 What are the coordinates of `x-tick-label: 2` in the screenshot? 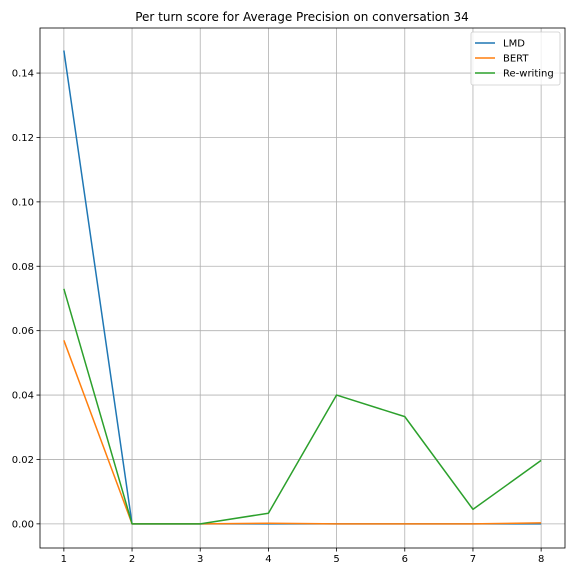 It's located at (132, 559).